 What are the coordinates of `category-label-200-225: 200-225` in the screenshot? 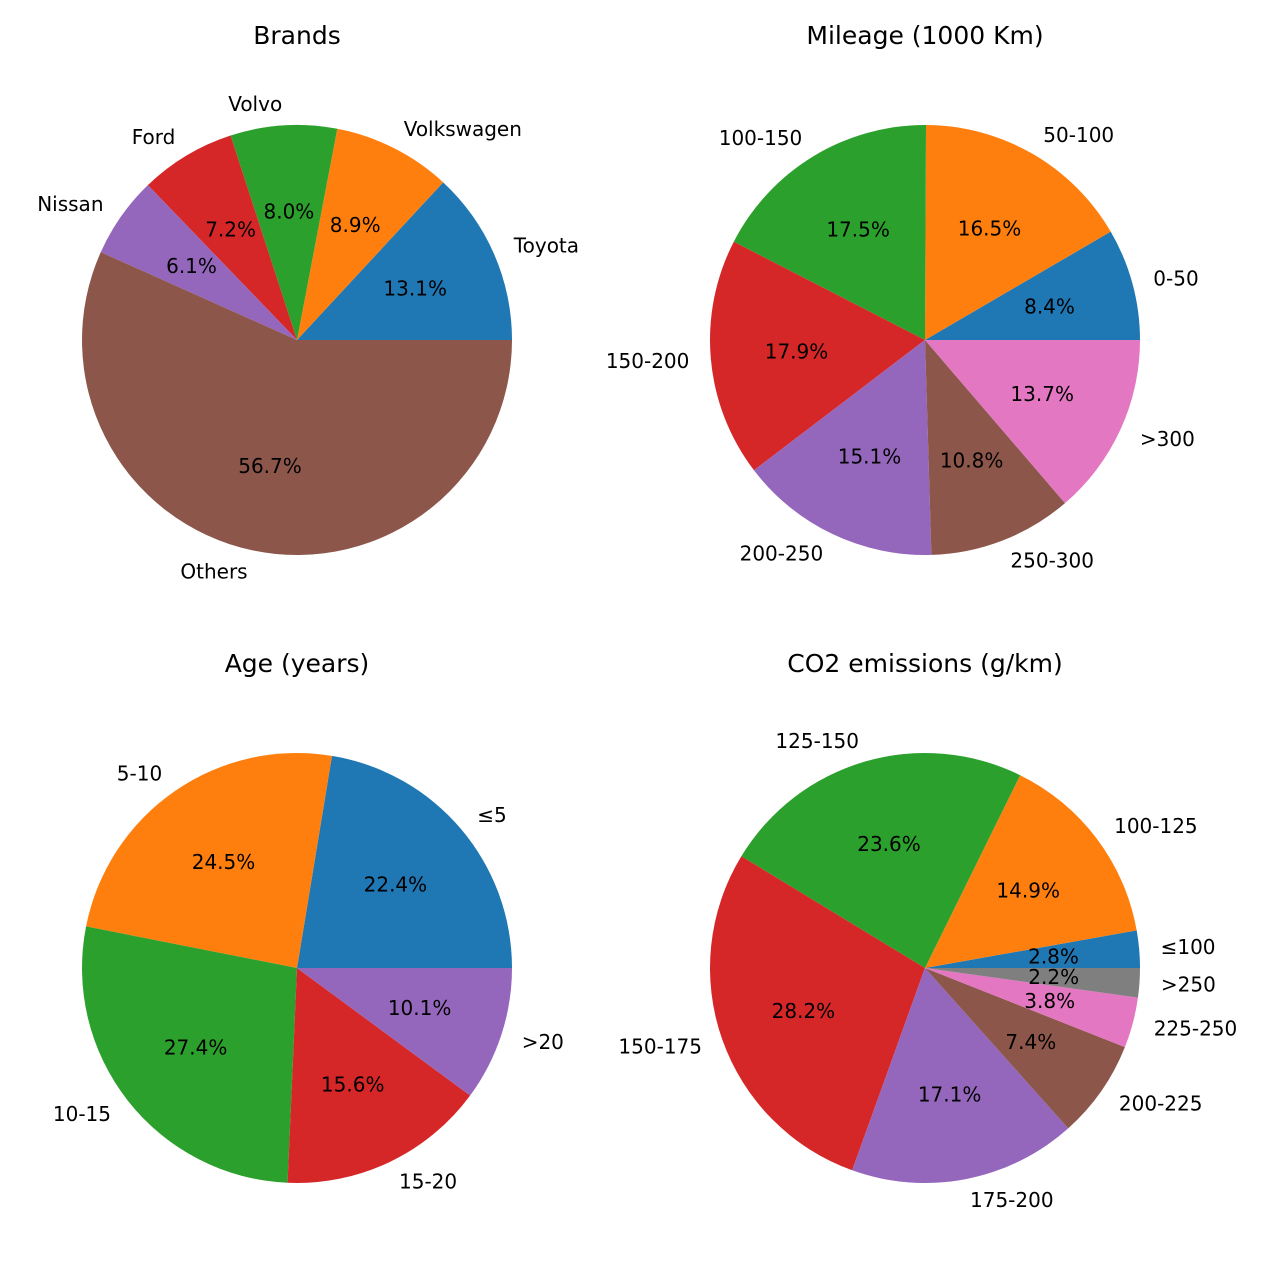 It's located at (1161, 1103).